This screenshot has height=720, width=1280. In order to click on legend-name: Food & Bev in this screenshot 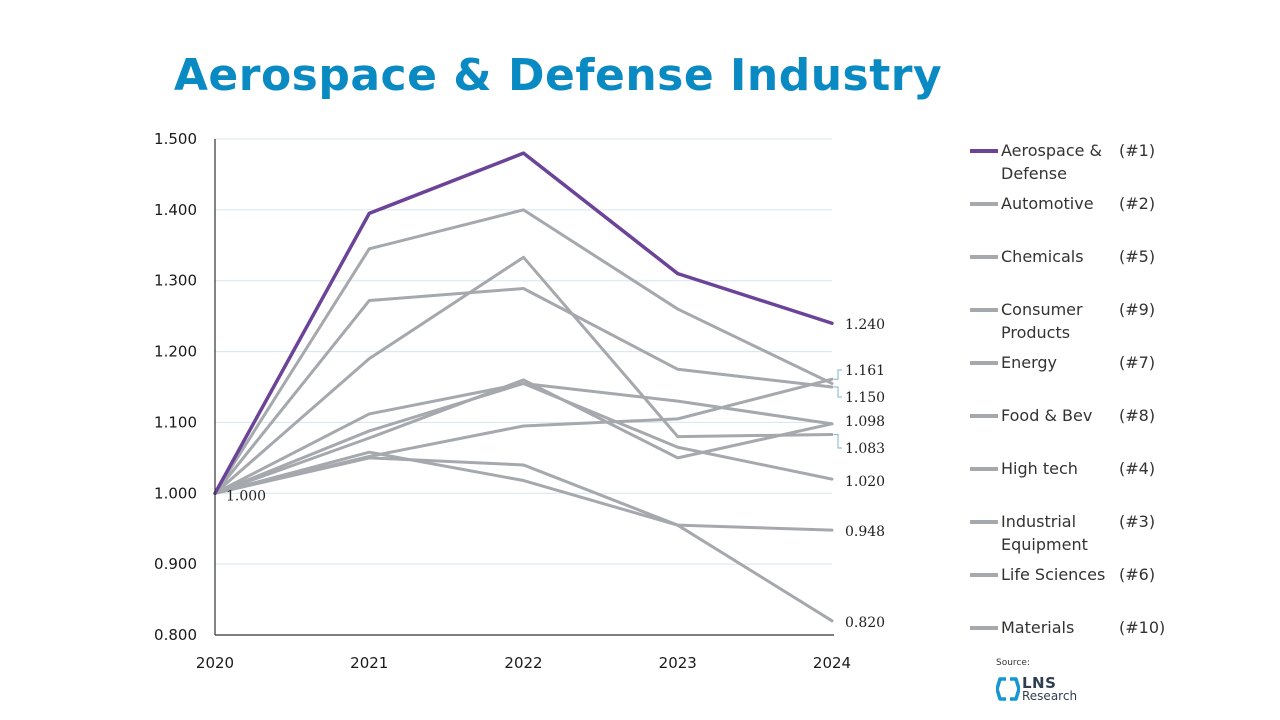, I will do `click(1047, 415)`.